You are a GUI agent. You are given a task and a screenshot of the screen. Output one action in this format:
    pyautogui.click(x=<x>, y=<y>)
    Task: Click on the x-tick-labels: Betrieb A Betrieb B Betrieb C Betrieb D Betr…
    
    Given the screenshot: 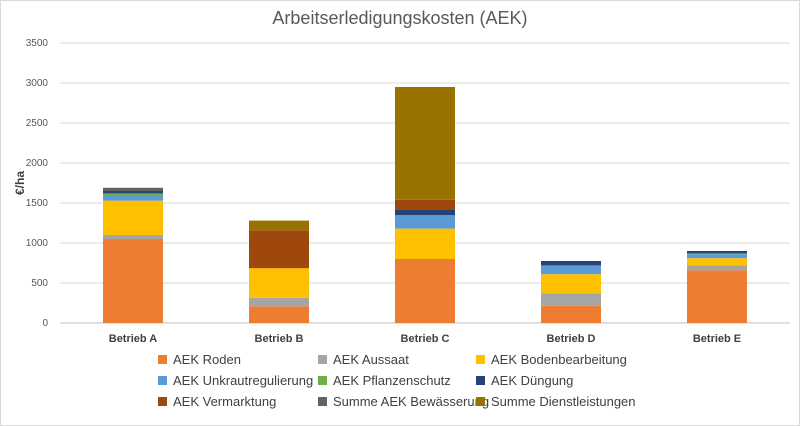 What is the action you would take?
    pyautogui.click(x=425, y=339)
    